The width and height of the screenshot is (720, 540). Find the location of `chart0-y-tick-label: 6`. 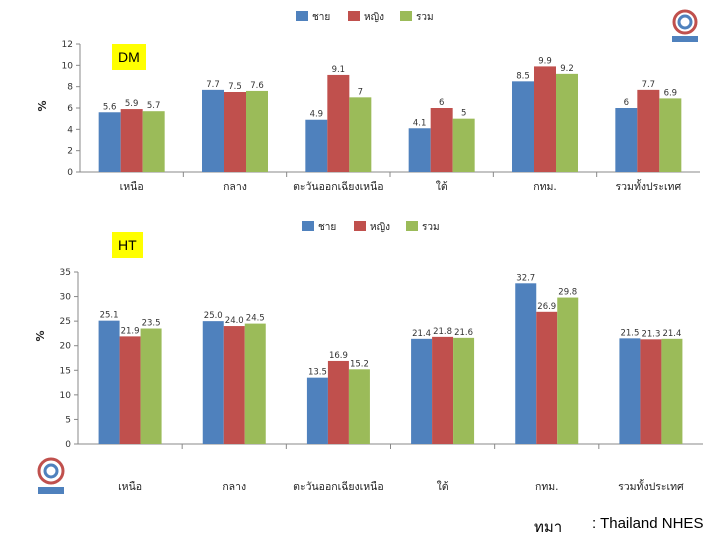

chart0-y-tick-label: 6 is located at coordinates (70, 109).